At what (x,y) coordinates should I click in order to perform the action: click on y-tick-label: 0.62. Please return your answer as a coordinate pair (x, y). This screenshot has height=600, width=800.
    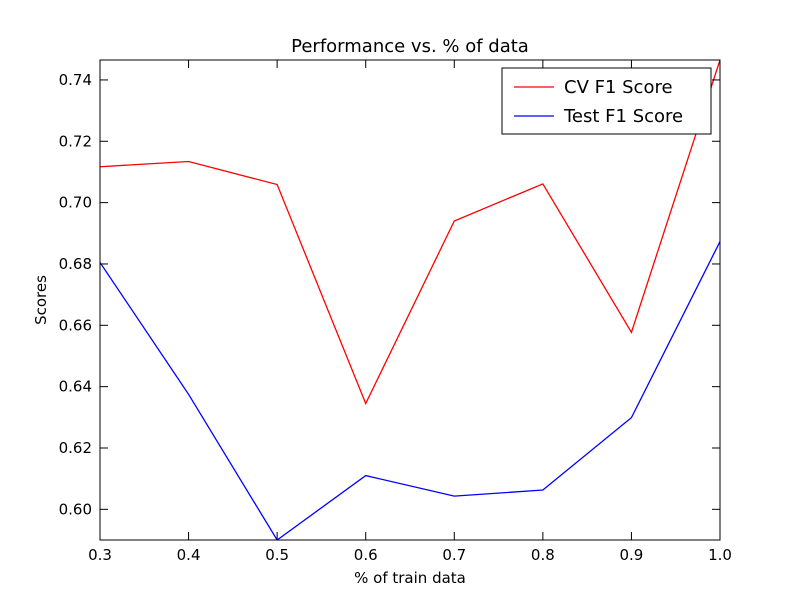
    Looking at the image, I should click on (75, 448).